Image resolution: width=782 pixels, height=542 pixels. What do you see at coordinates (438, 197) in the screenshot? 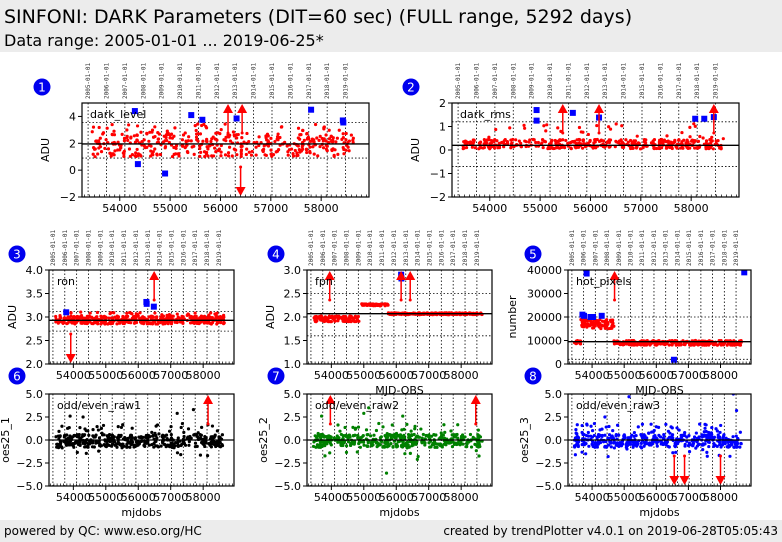
I see `y-tick-label: −2` at bounding box center [438, 197].